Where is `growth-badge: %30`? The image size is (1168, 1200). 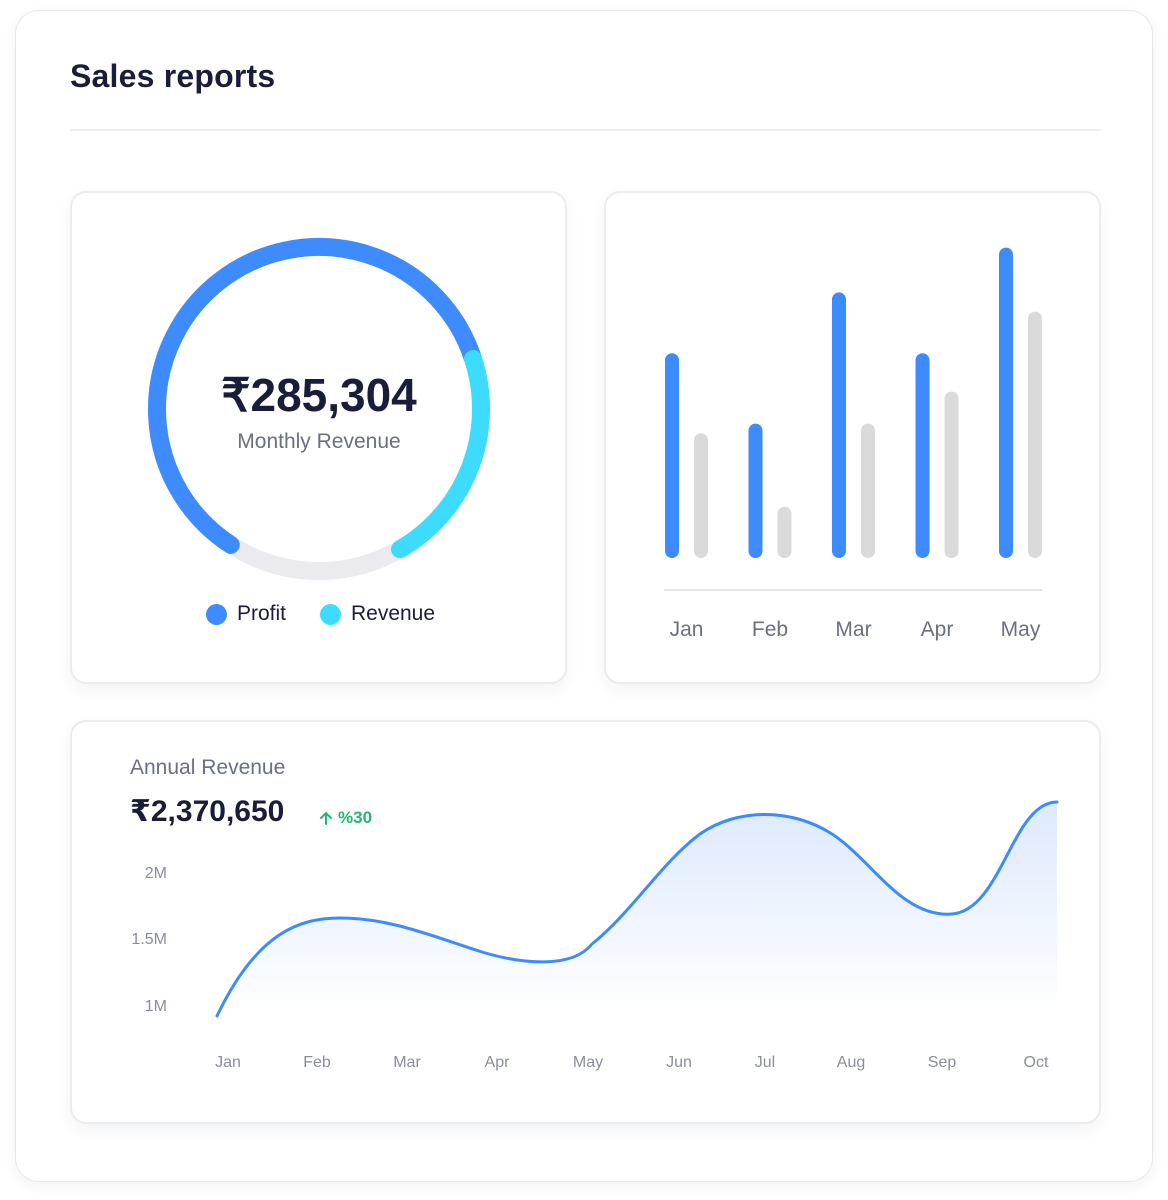 growth-badge: %30 is located at coordinates (345, 818).